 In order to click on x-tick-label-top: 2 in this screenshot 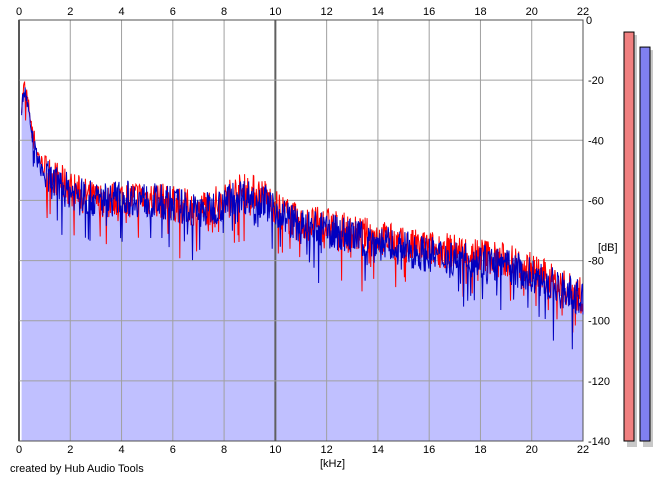, I will do `click(70, 12)`.